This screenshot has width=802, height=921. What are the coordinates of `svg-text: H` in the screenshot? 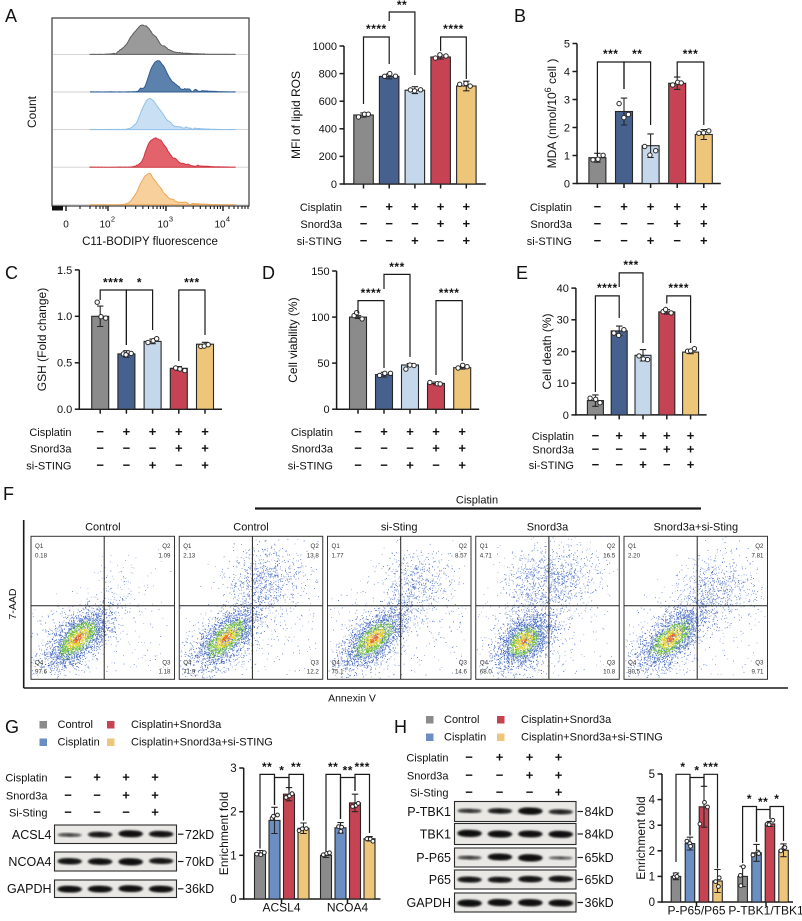 It's located at (400, 727).